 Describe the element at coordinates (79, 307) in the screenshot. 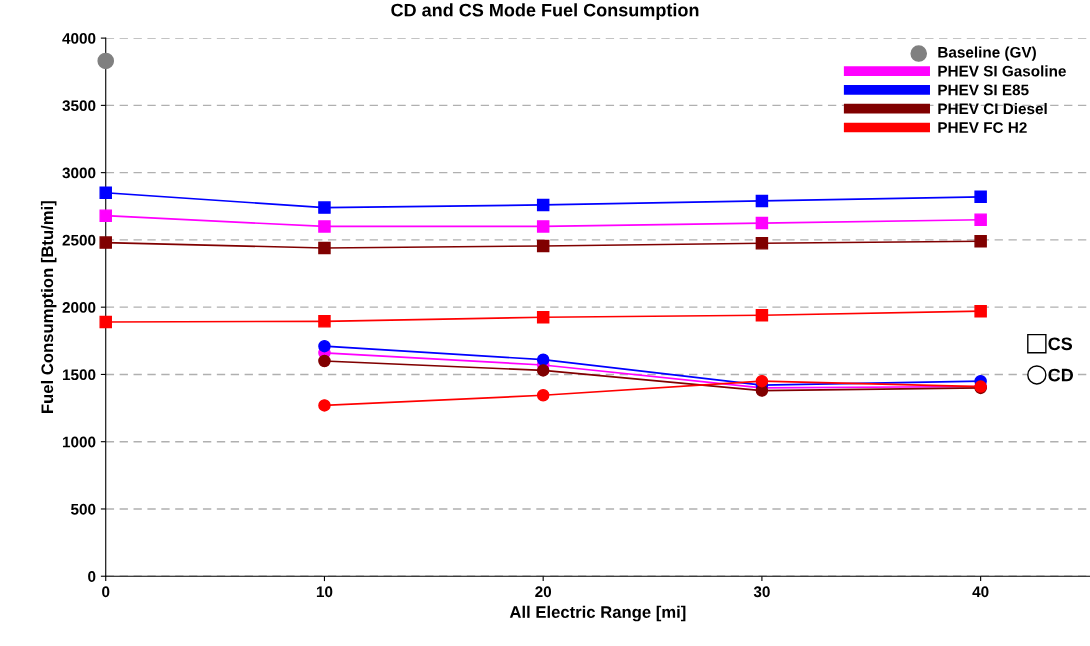

I see `y-tick-label: 2000` at that location.